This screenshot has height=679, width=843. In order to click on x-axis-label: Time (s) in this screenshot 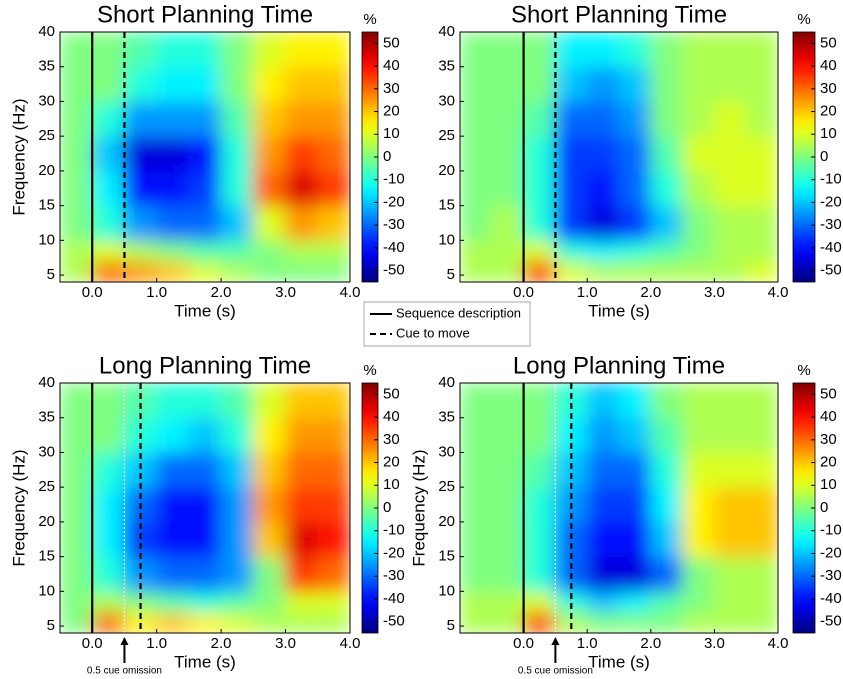, I will do `click(205, 310)`.